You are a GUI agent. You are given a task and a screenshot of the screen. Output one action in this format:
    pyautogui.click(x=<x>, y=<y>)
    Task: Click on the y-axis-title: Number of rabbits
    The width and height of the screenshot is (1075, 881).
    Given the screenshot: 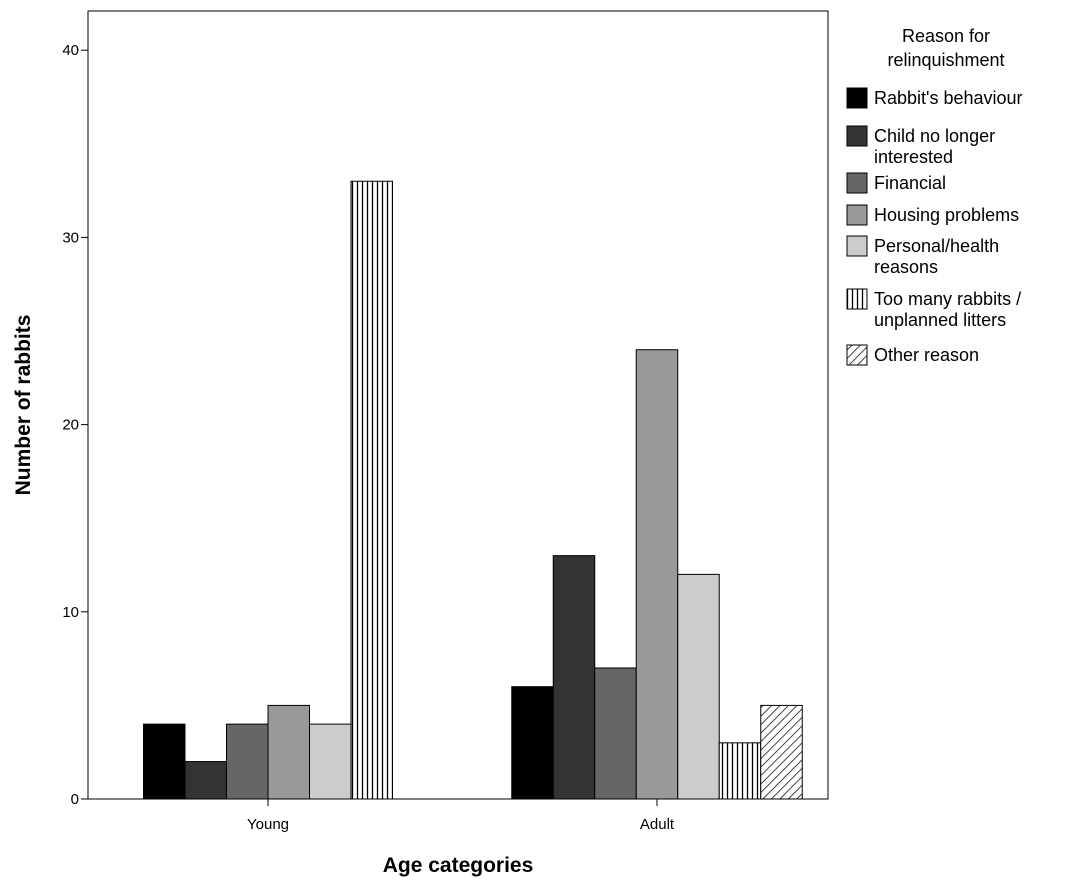 What is the action you would take?
    pyautogui.click(x=23, y=405)
    